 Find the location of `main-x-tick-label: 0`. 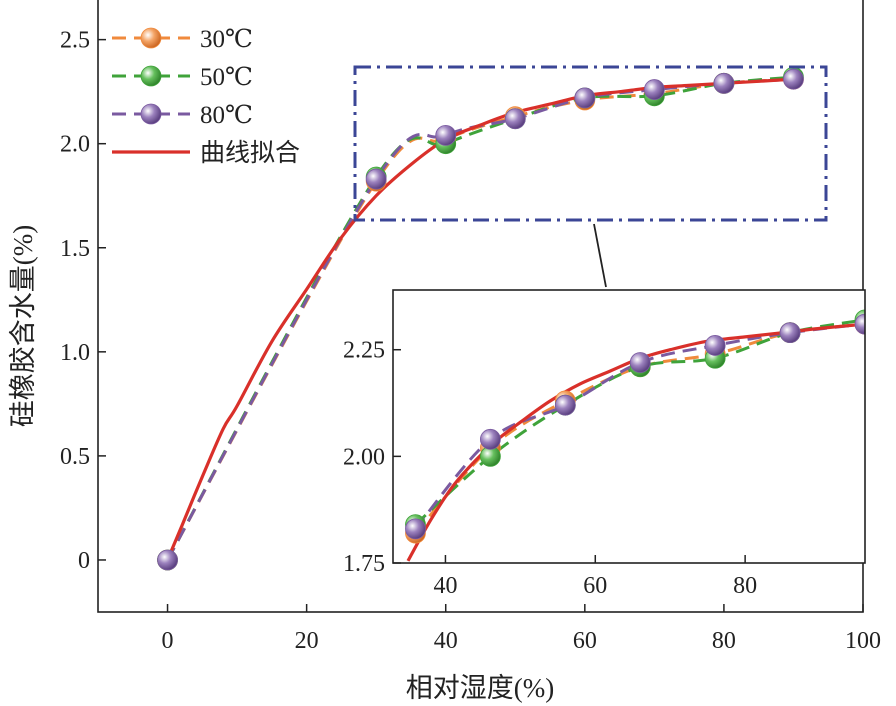

main-x-tick-label: 0 is located at coordinates (168, 641).